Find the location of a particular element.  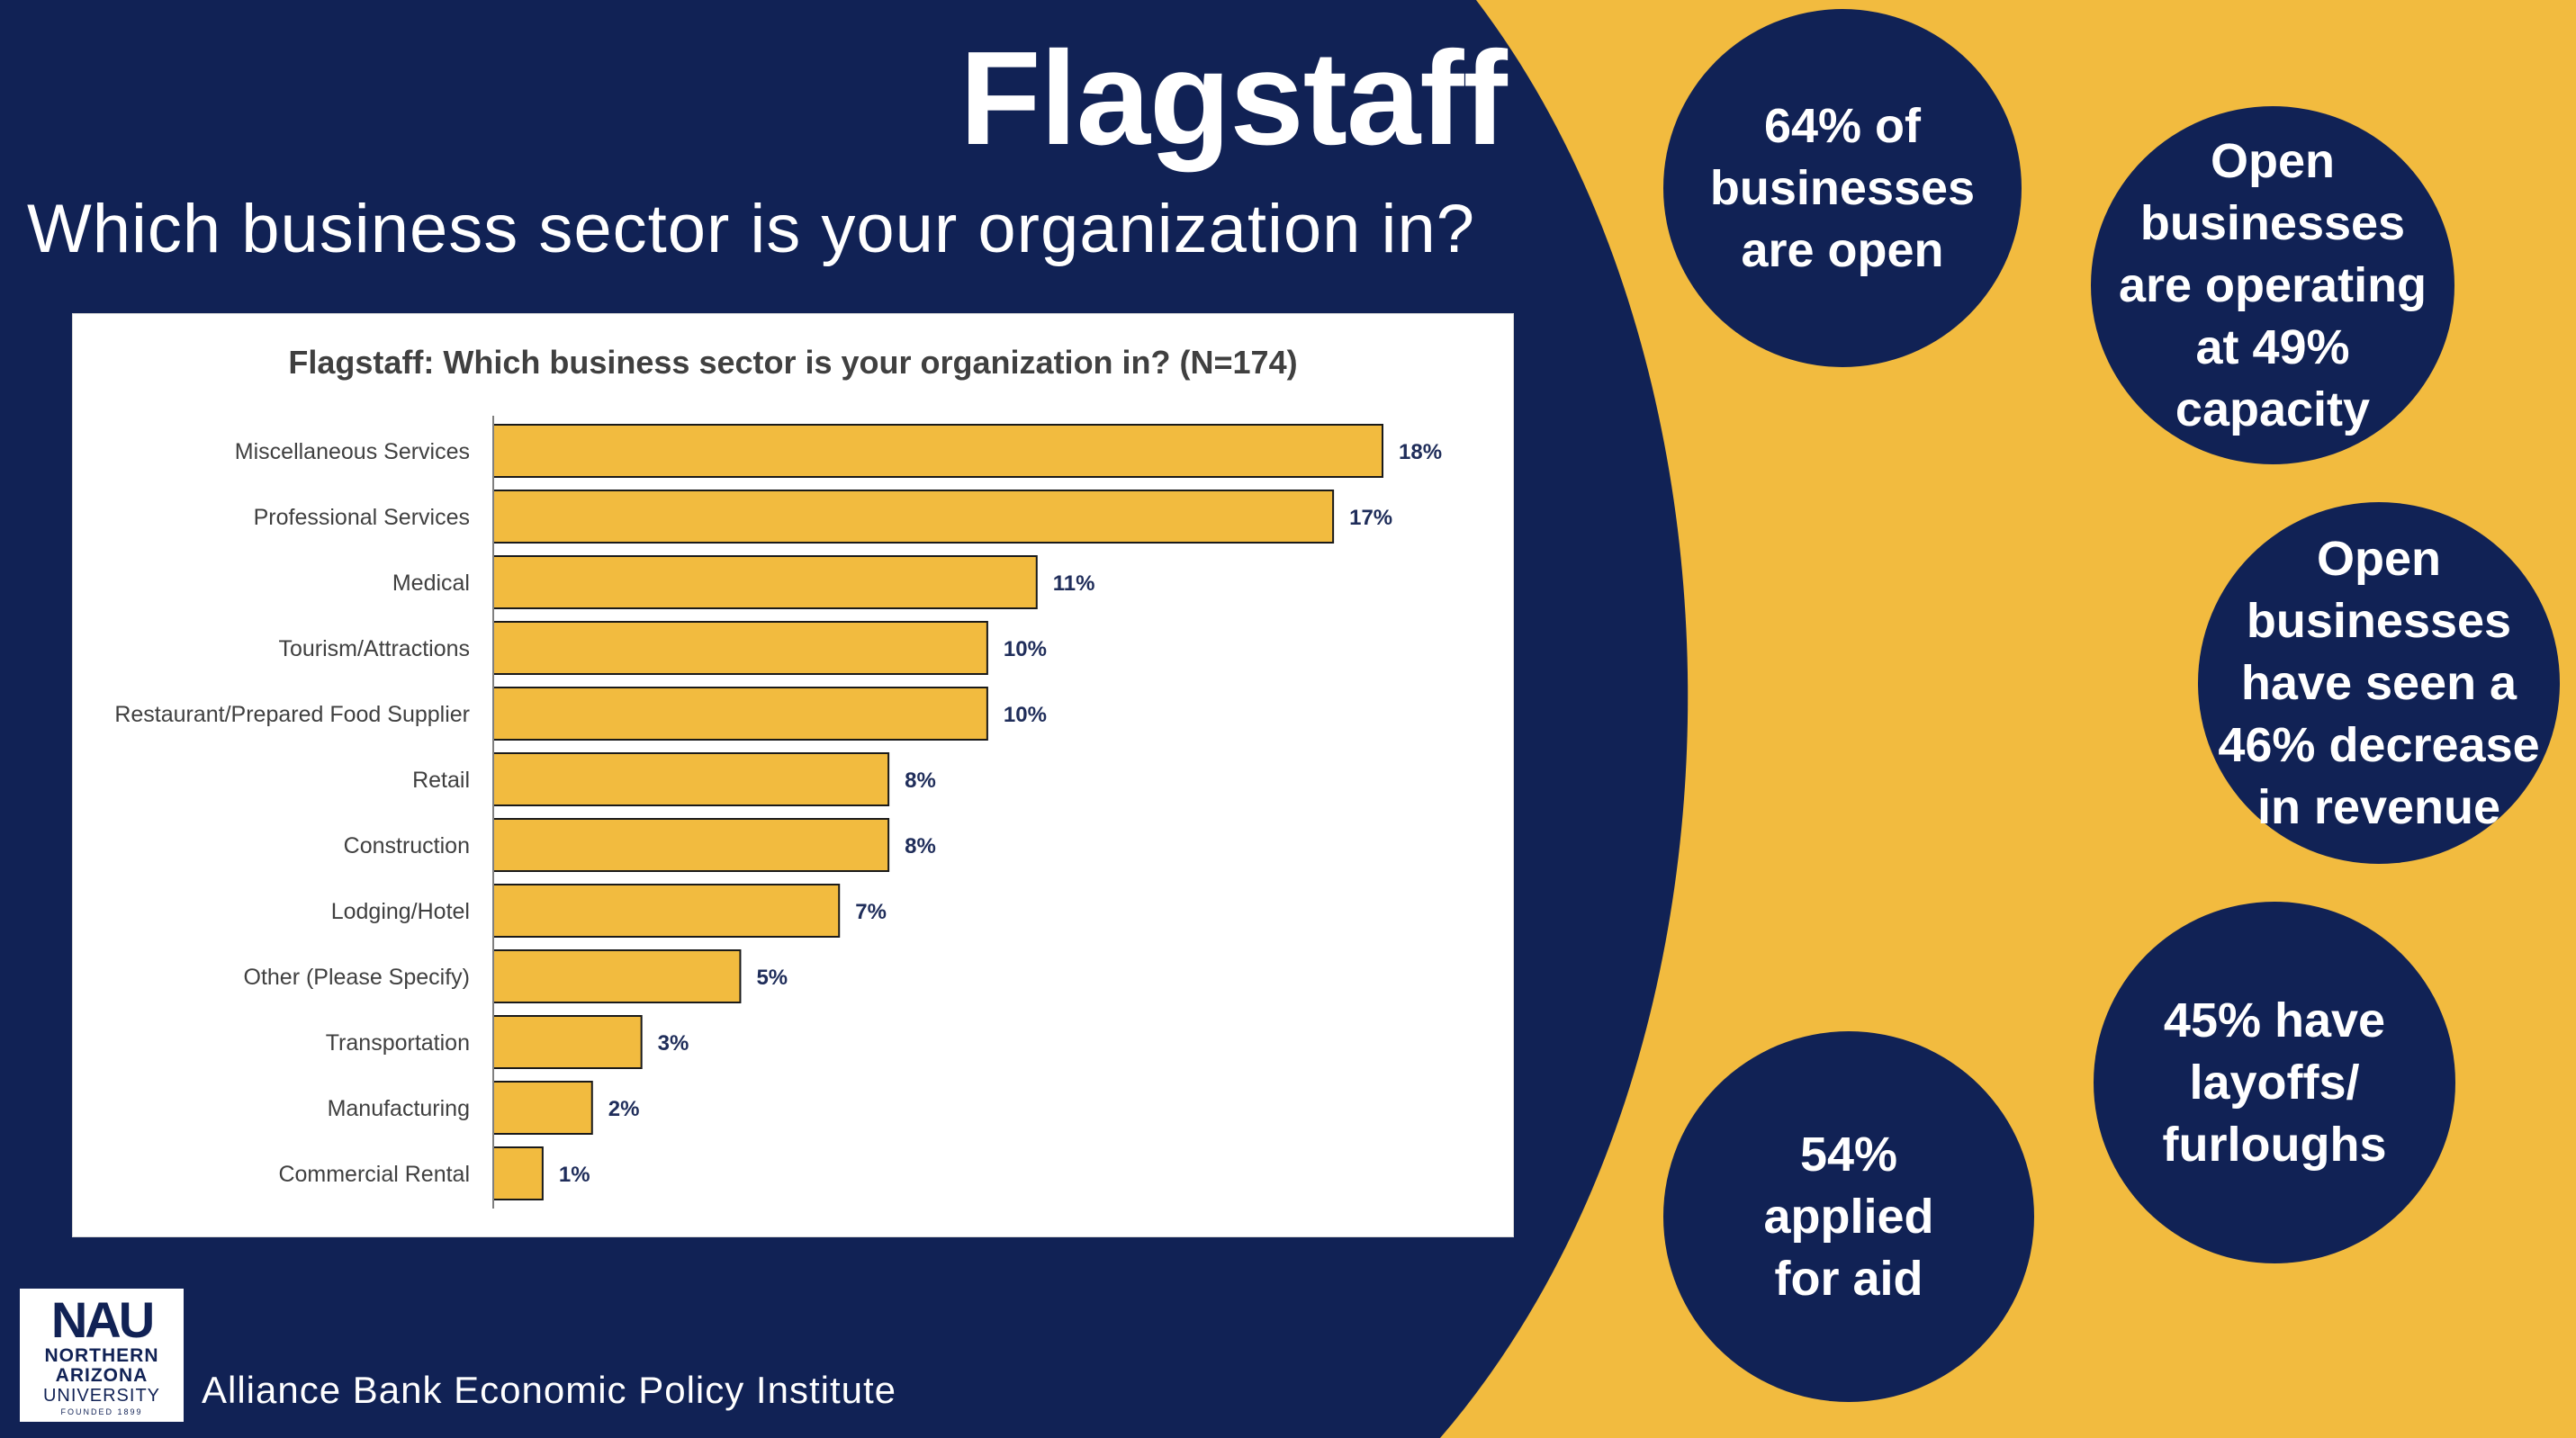

category-label: Construction is located at coordinates (407, 845).